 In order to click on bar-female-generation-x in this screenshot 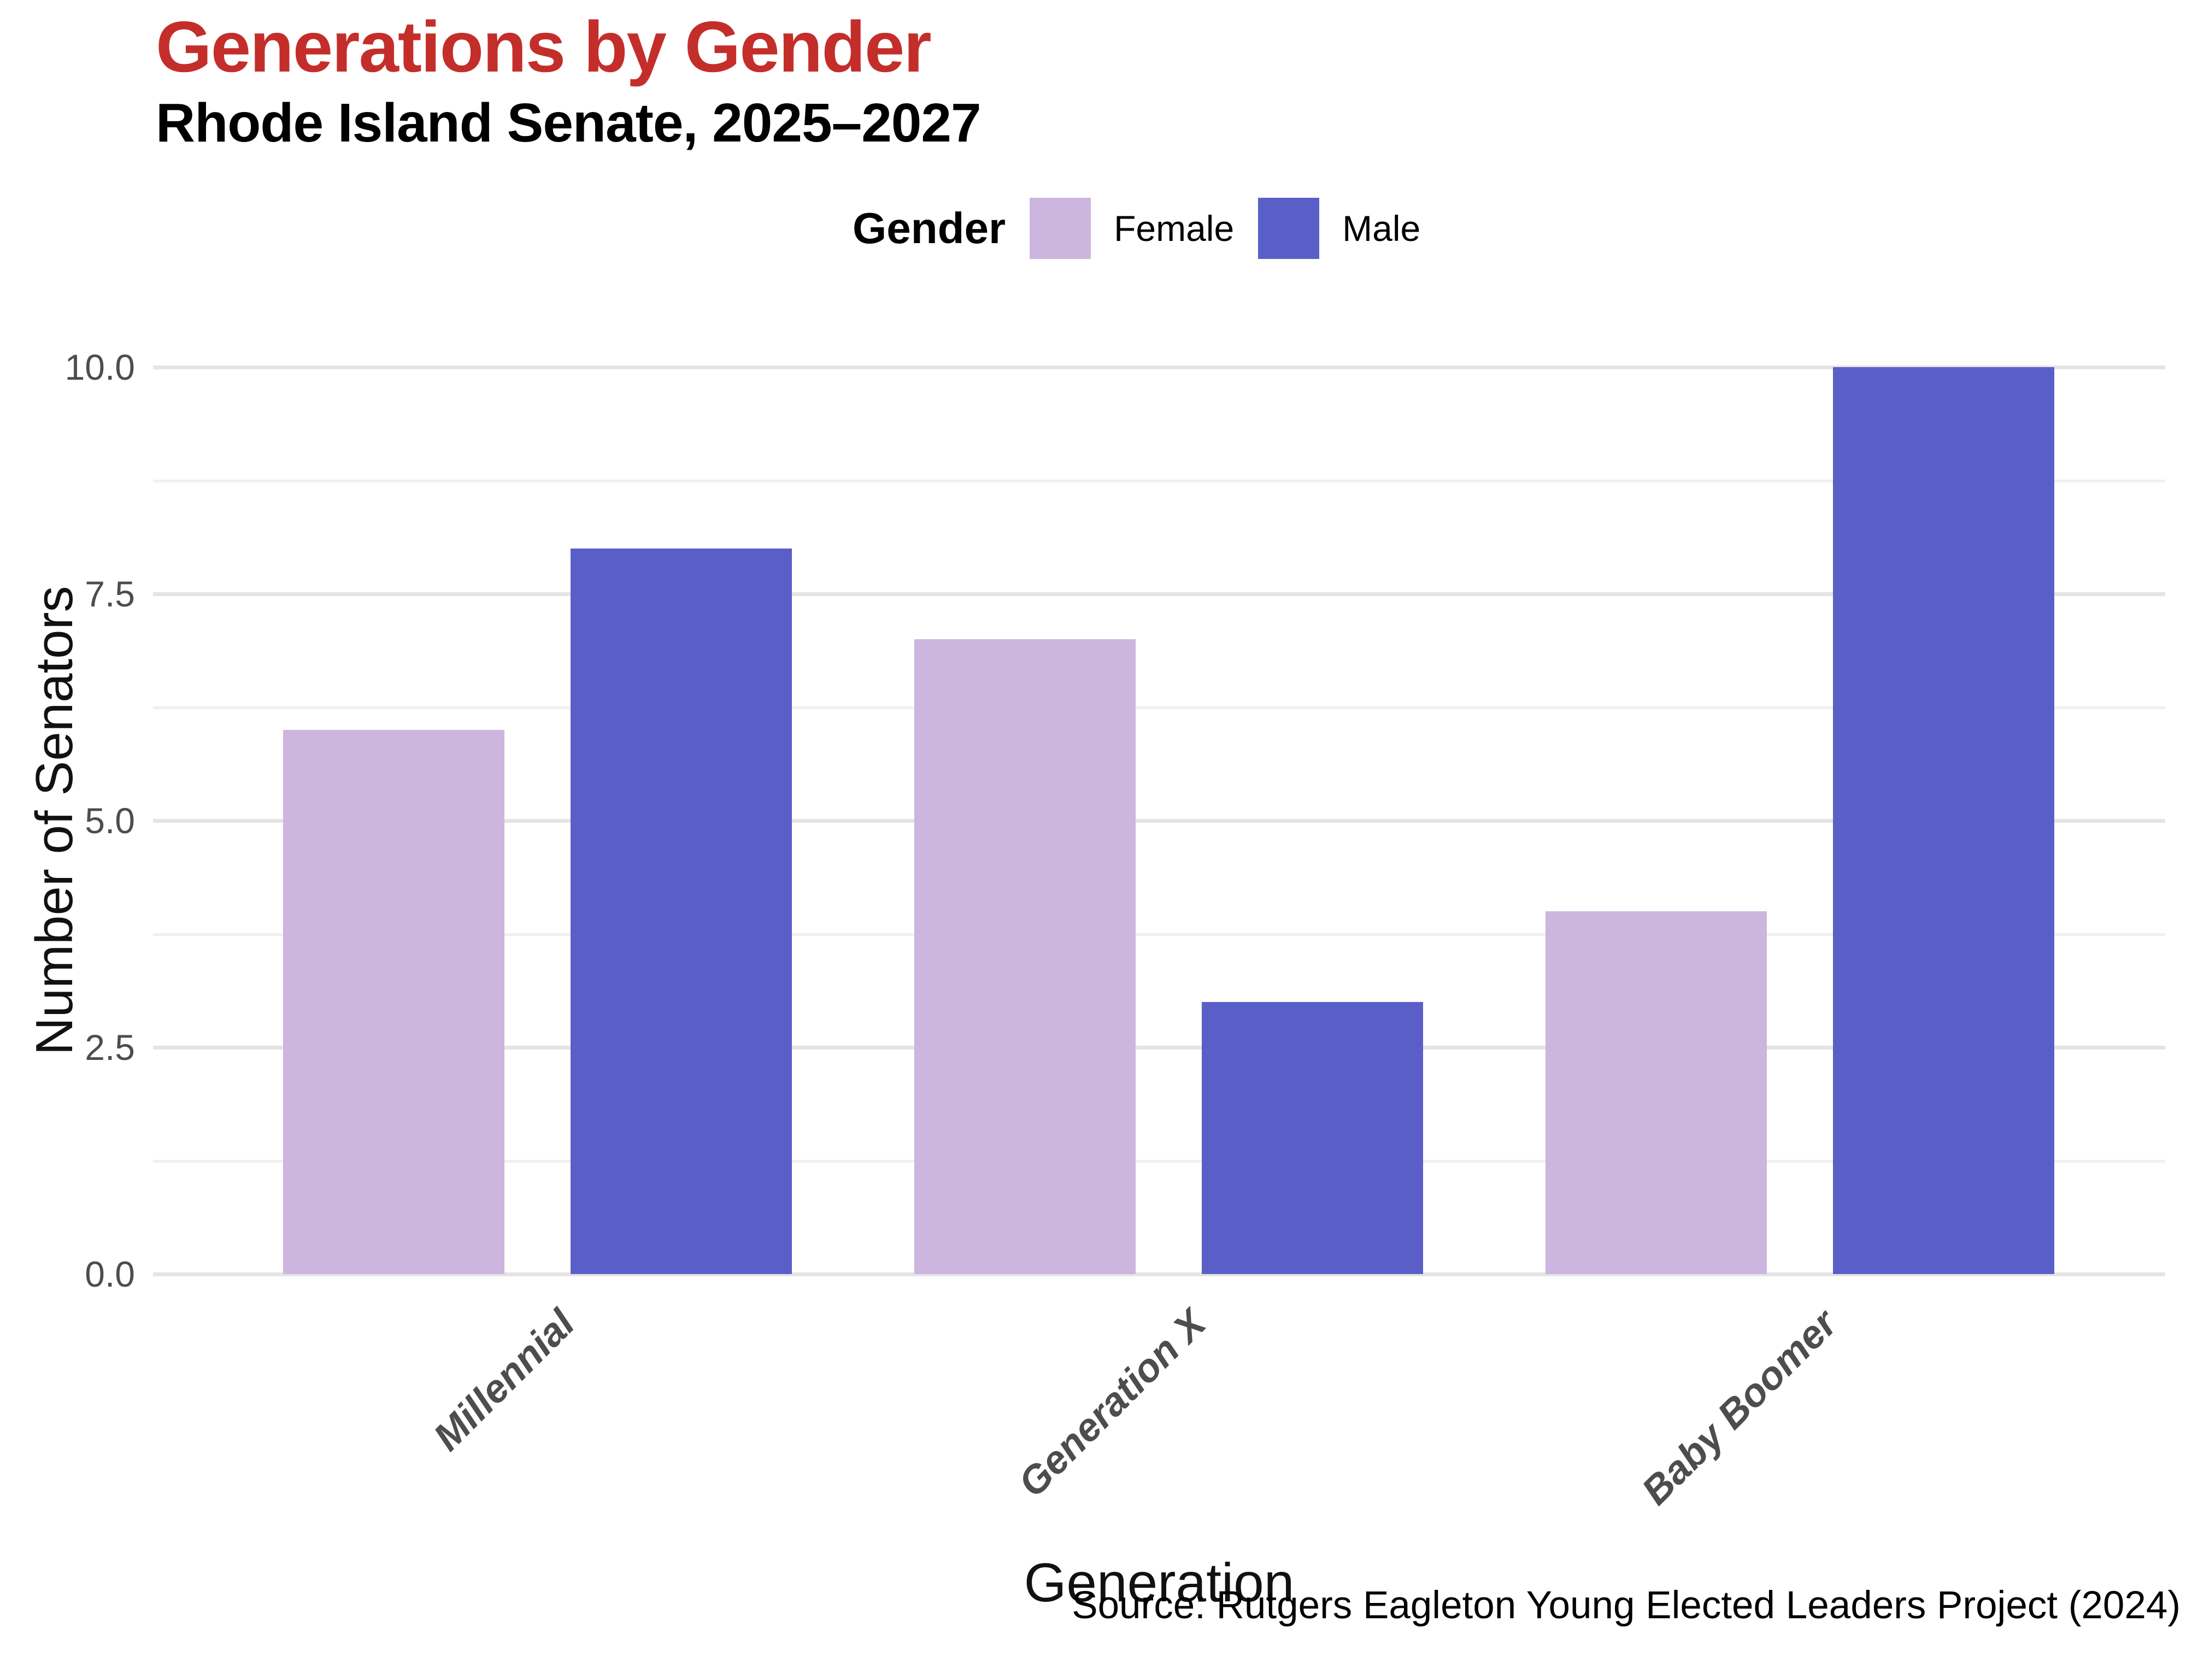, I will do `click(1025, 956)`.